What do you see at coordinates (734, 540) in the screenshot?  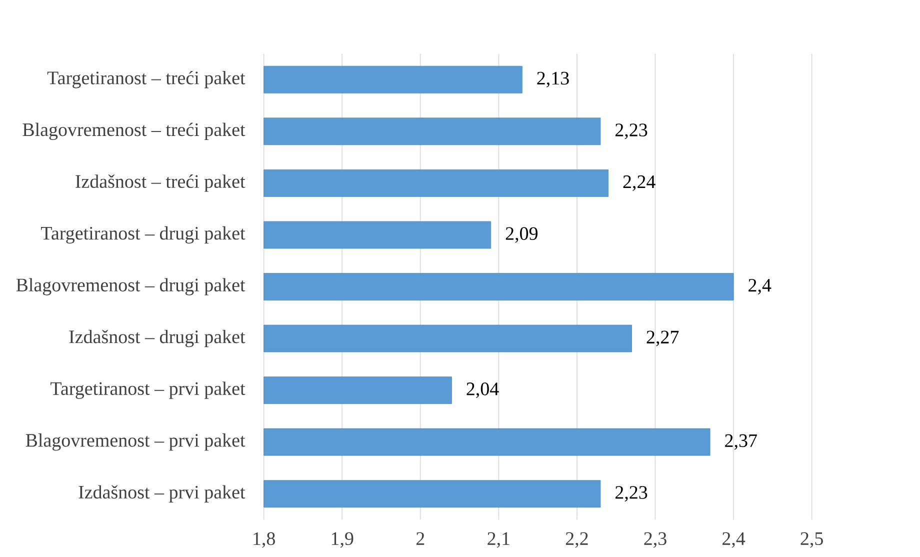 I see `x-tick-label: 2,4` at bounding box center [734, 540].